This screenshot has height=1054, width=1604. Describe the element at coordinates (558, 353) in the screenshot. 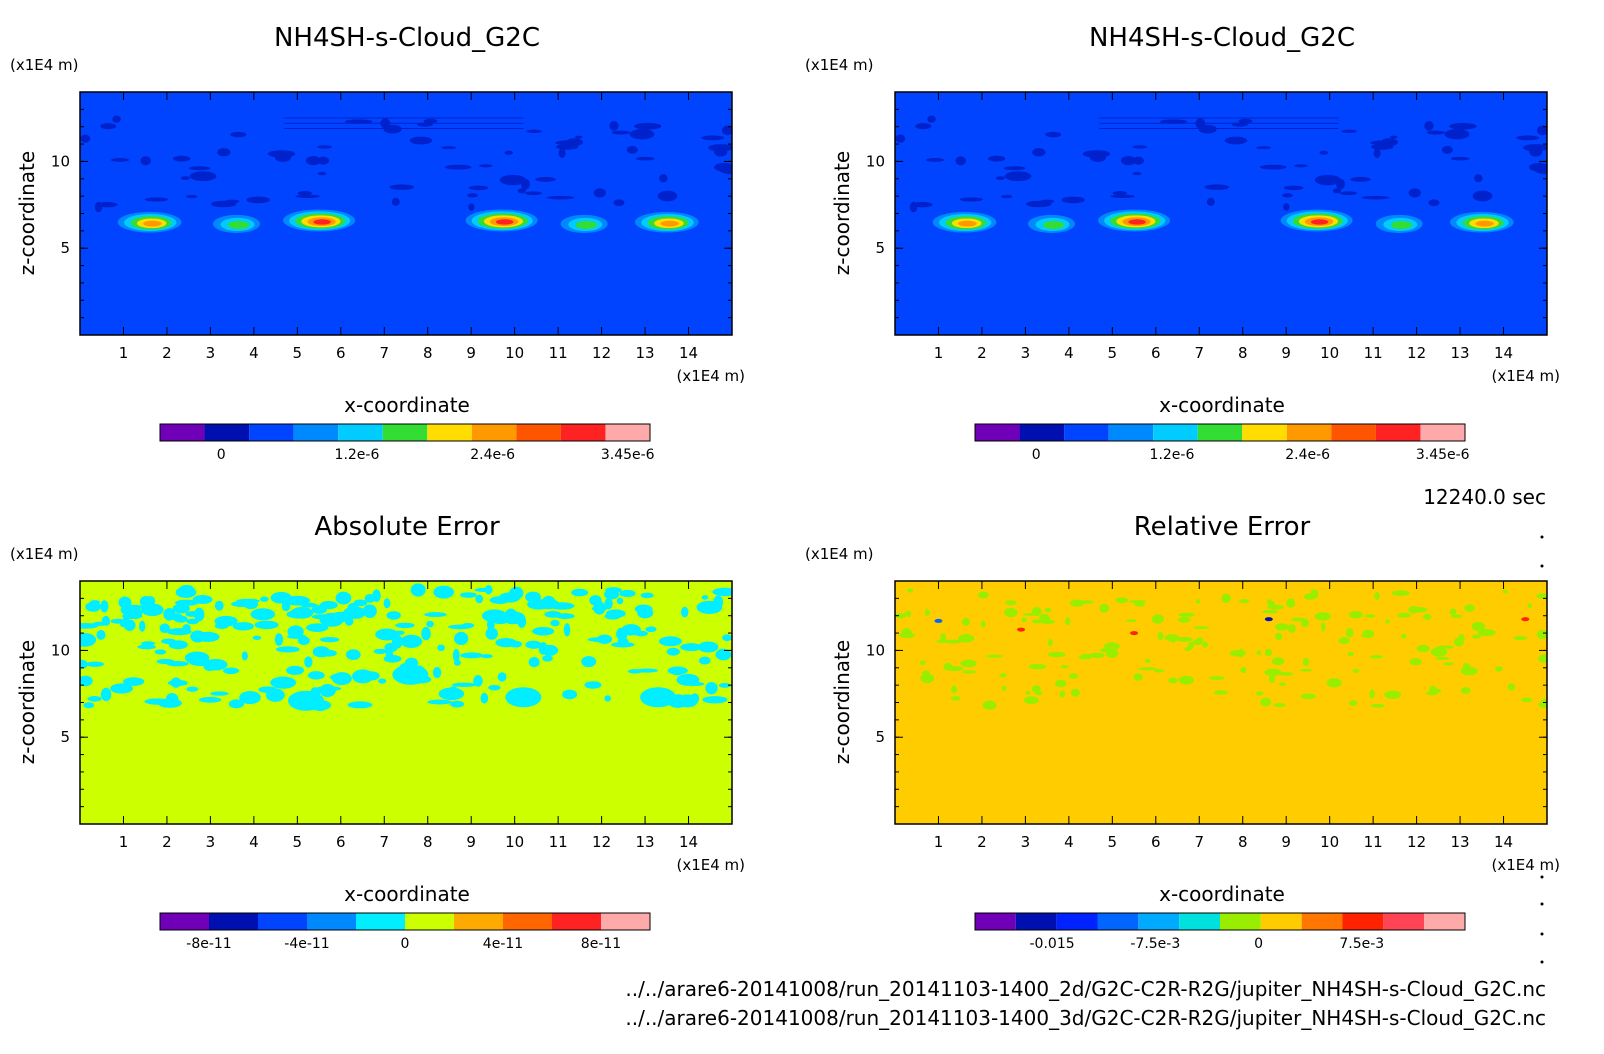

I see `x-tick-label: 11` at that location.